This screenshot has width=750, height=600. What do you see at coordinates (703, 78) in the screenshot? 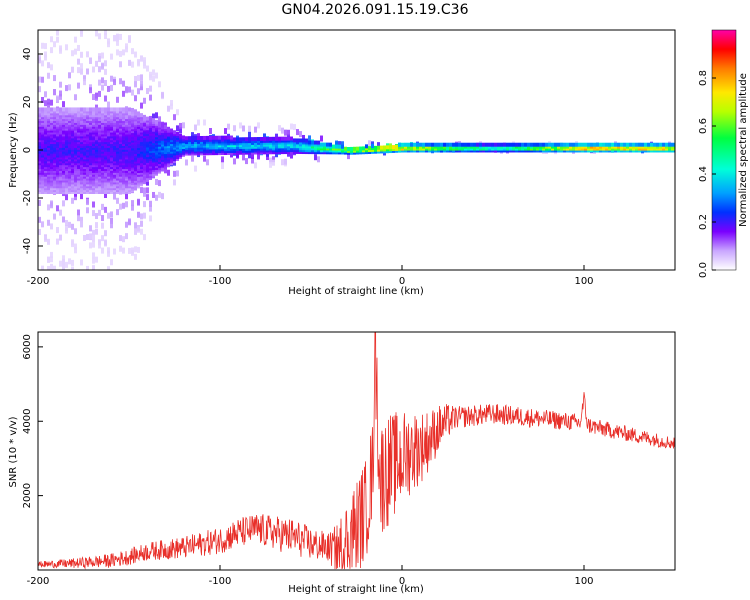
I see `colorbar-tick-label: 0.8` at bounding box center [703, 78].